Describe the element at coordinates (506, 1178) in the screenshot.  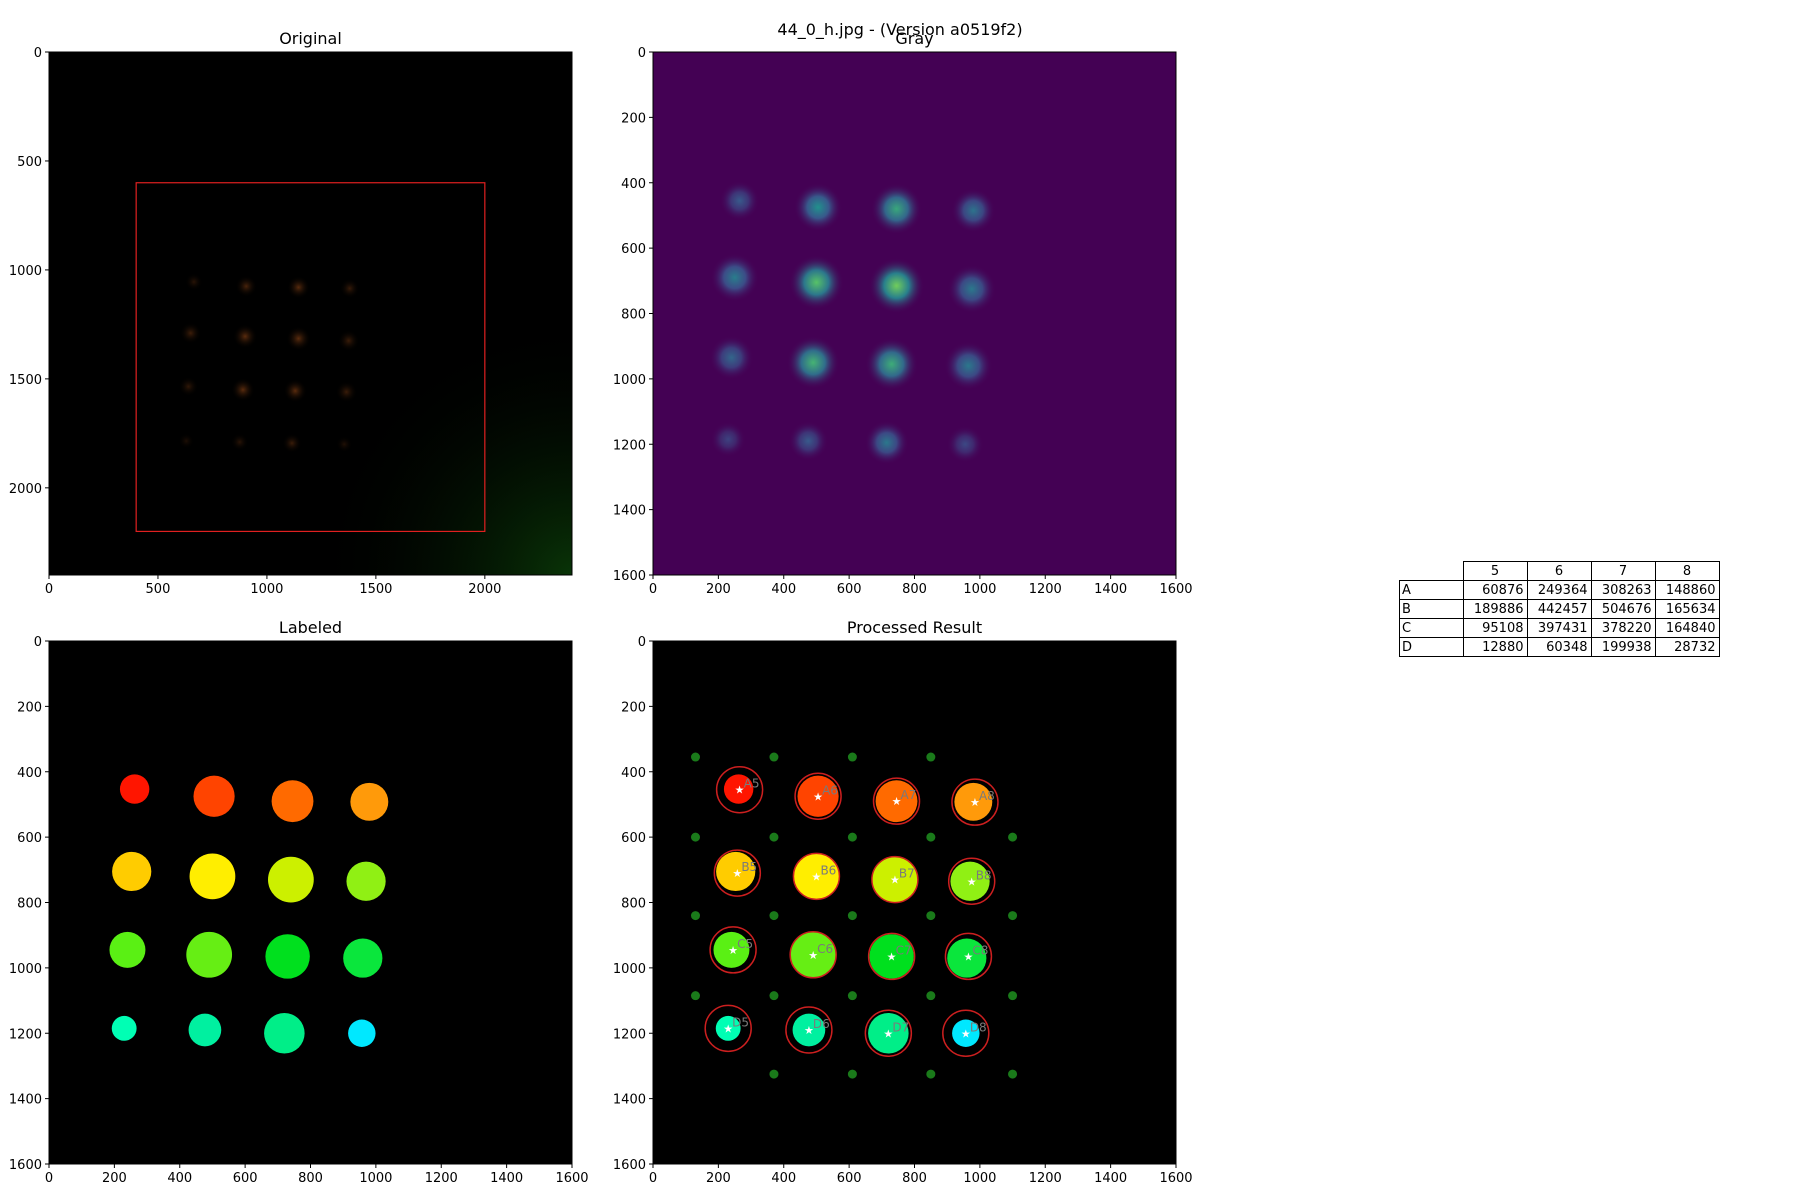
I see `x-tick-label: 1400` at that location.